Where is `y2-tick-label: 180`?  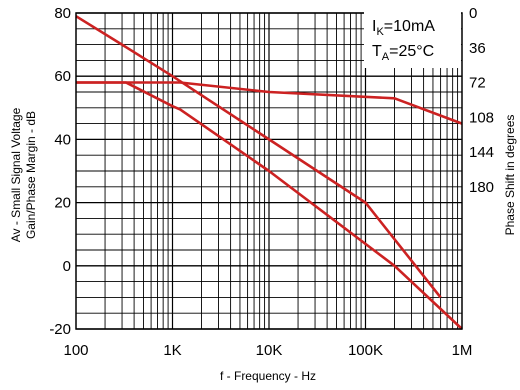 y2-tick-label: 180 is located at coordinates (481, 187).